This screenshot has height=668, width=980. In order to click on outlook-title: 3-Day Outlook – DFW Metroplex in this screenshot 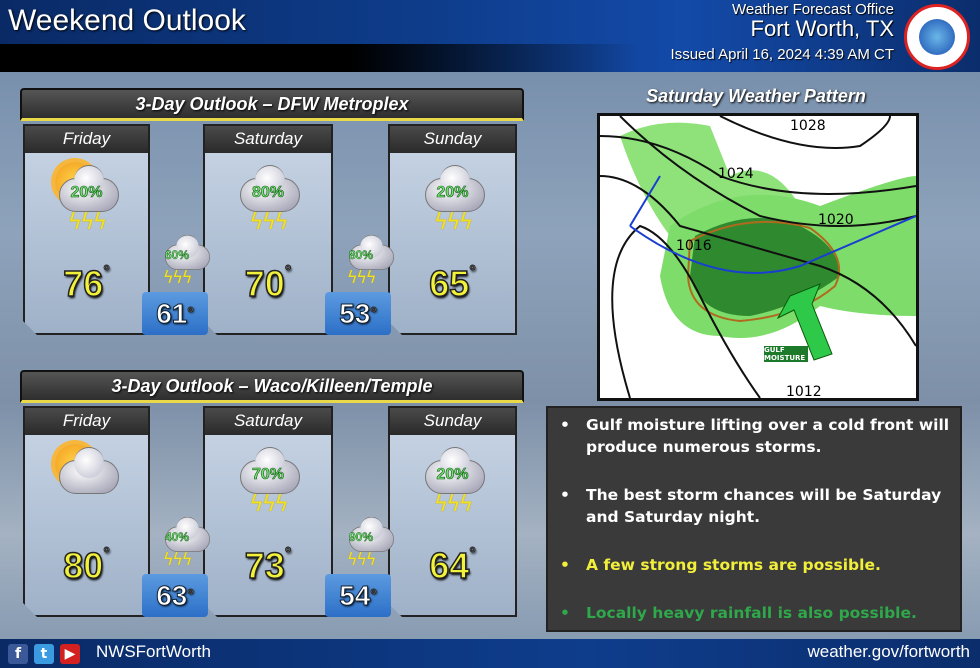, I will do `click(272, 104)`.